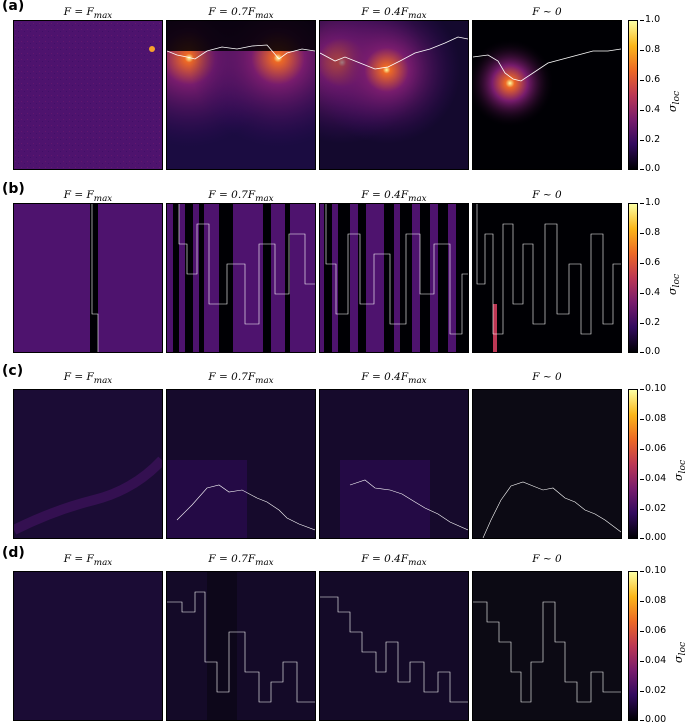  What do you see at coordinates (13, 189) in the screenshot?
I see `row-label: (b)` at bounding box center [13, 189].